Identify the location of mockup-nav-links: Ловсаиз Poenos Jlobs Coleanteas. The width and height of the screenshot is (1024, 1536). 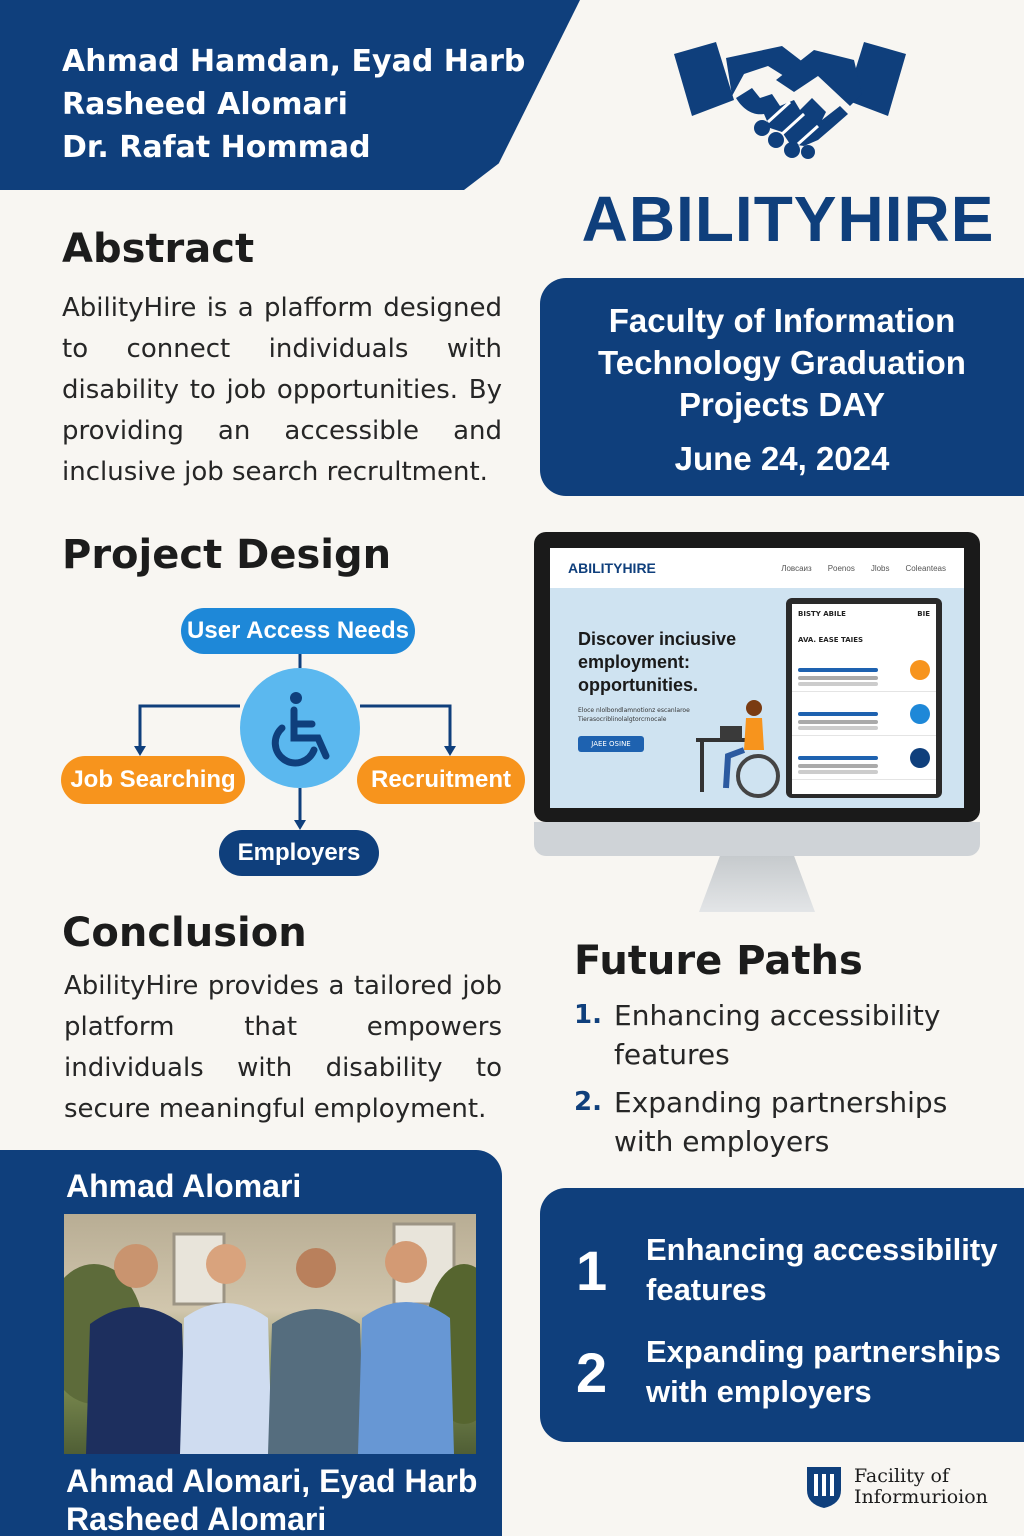
(863, 568).